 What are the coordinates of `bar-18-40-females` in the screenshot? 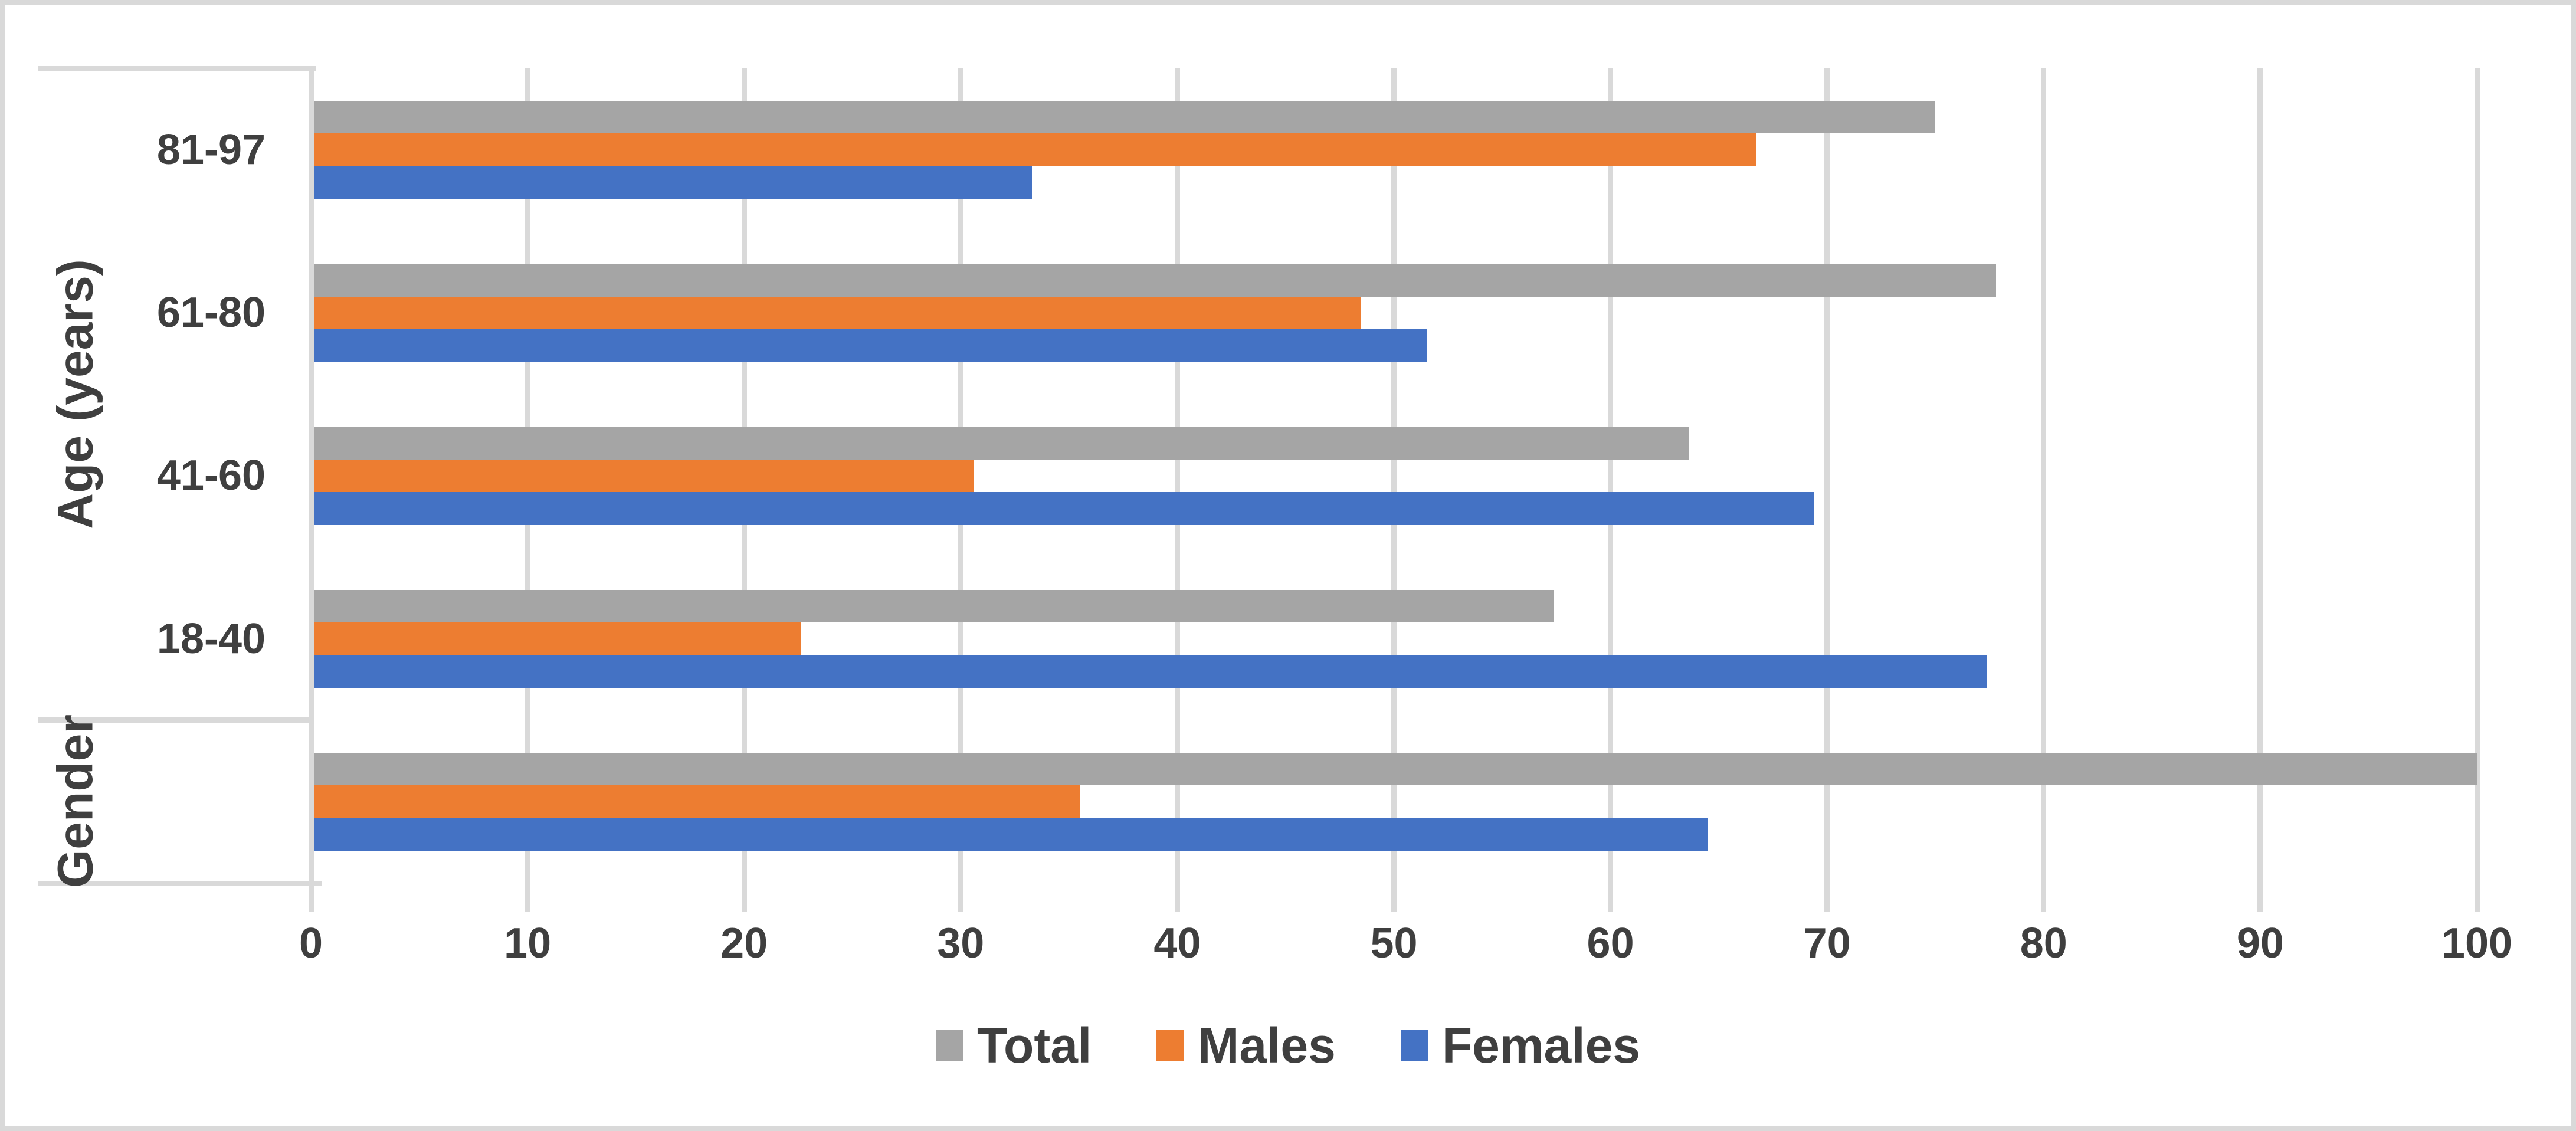 It's located at (1149, 671).